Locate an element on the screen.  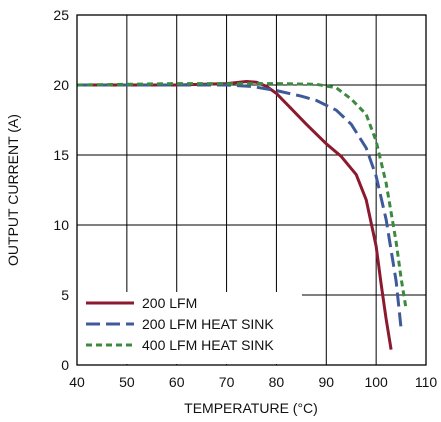
x-tick-label: 100 is located at coordinates (376, 382).